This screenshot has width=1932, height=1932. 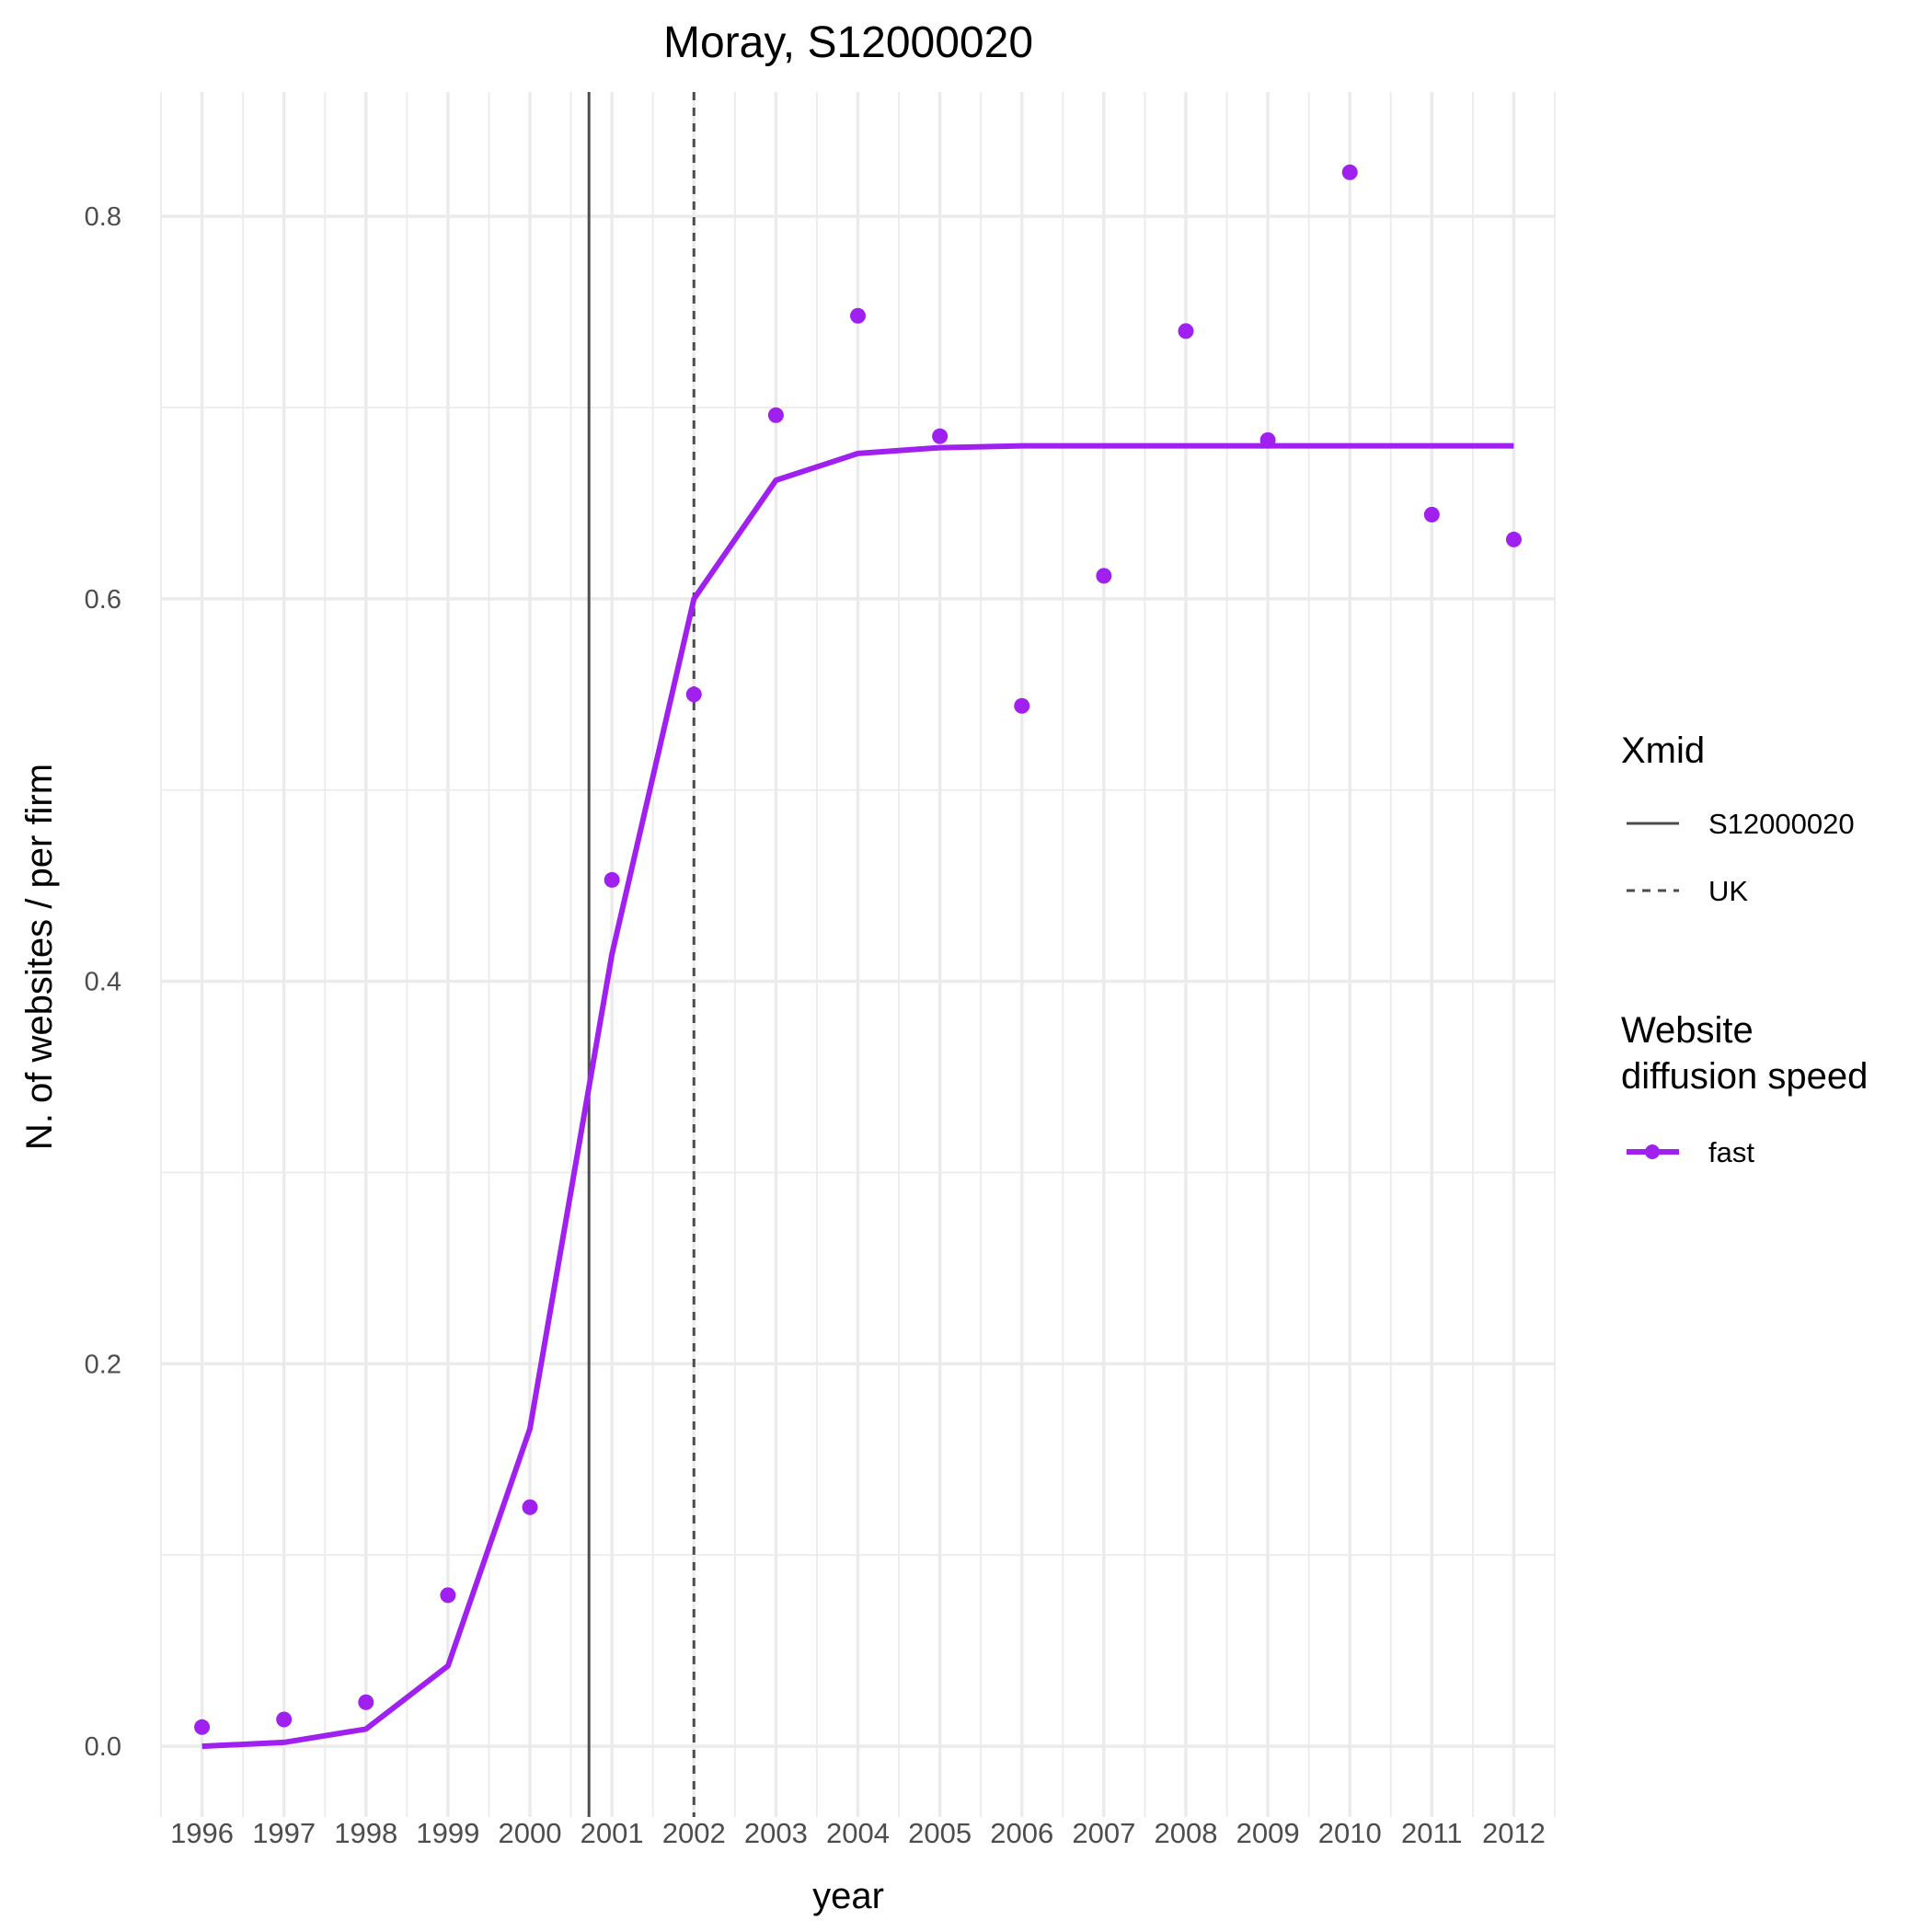 I want to click on y-tick-label: 0.4, so click(x=103, y=982).